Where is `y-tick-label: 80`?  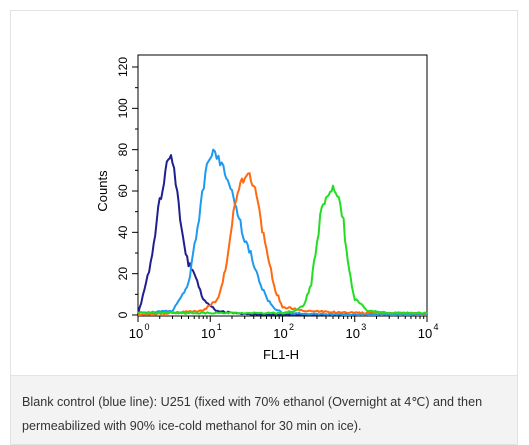 y-tick-label: 80 is located at coordinates (123, 150).